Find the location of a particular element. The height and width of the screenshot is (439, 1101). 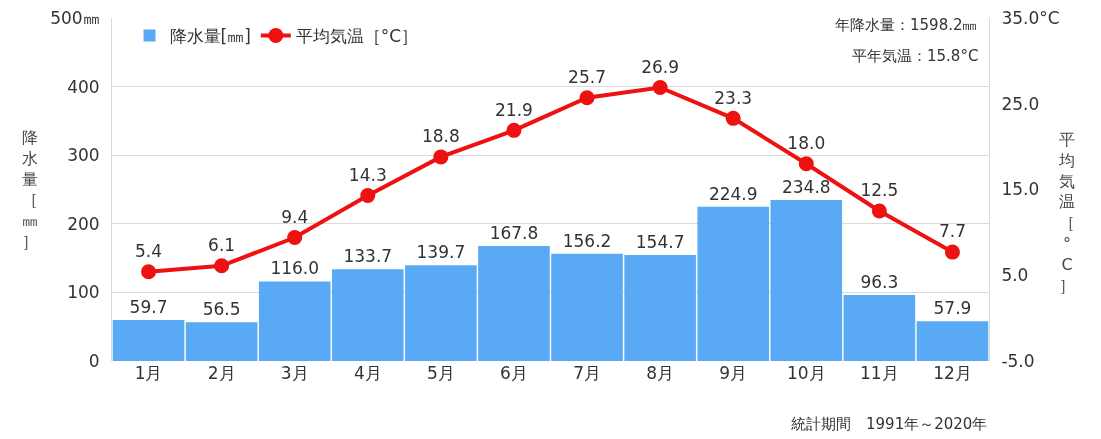

y-axis-title: 降水量［㎜］ is located at coordinates (30, 189).